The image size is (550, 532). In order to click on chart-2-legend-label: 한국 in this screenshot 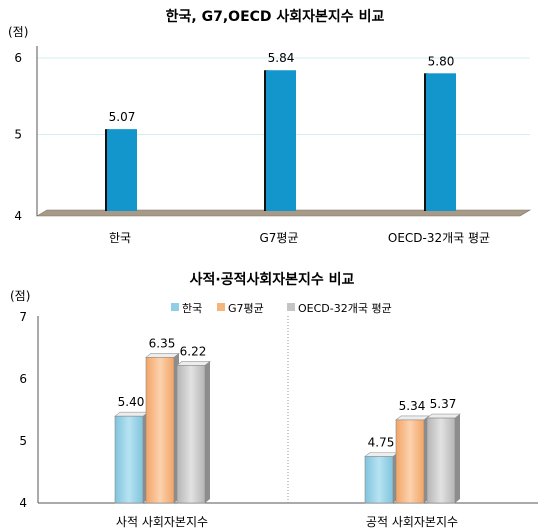, I will do `click(192, 308)`.